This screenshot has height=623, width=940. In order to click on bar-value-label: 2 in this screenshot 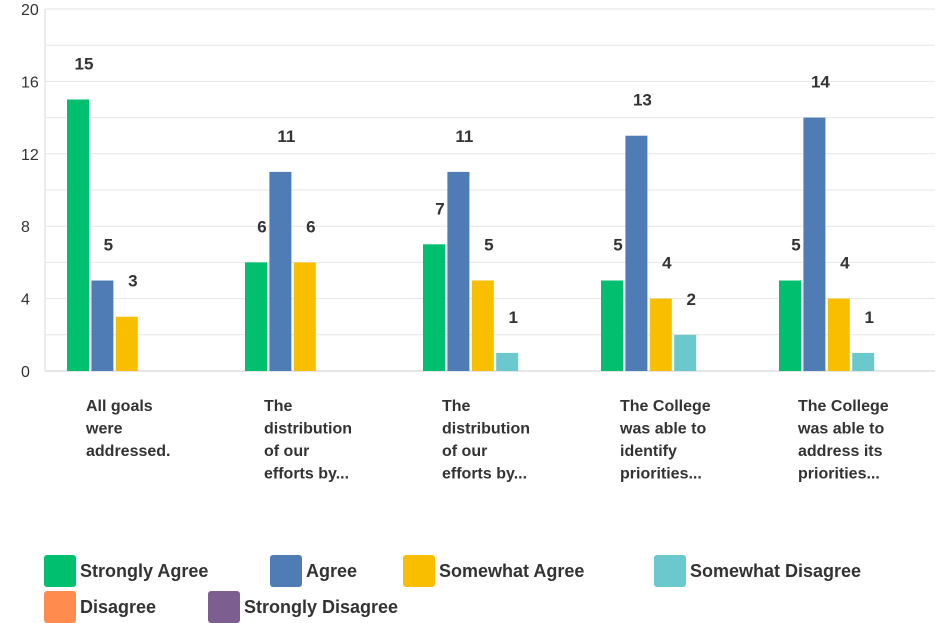, I will do `click(690, 299)`.